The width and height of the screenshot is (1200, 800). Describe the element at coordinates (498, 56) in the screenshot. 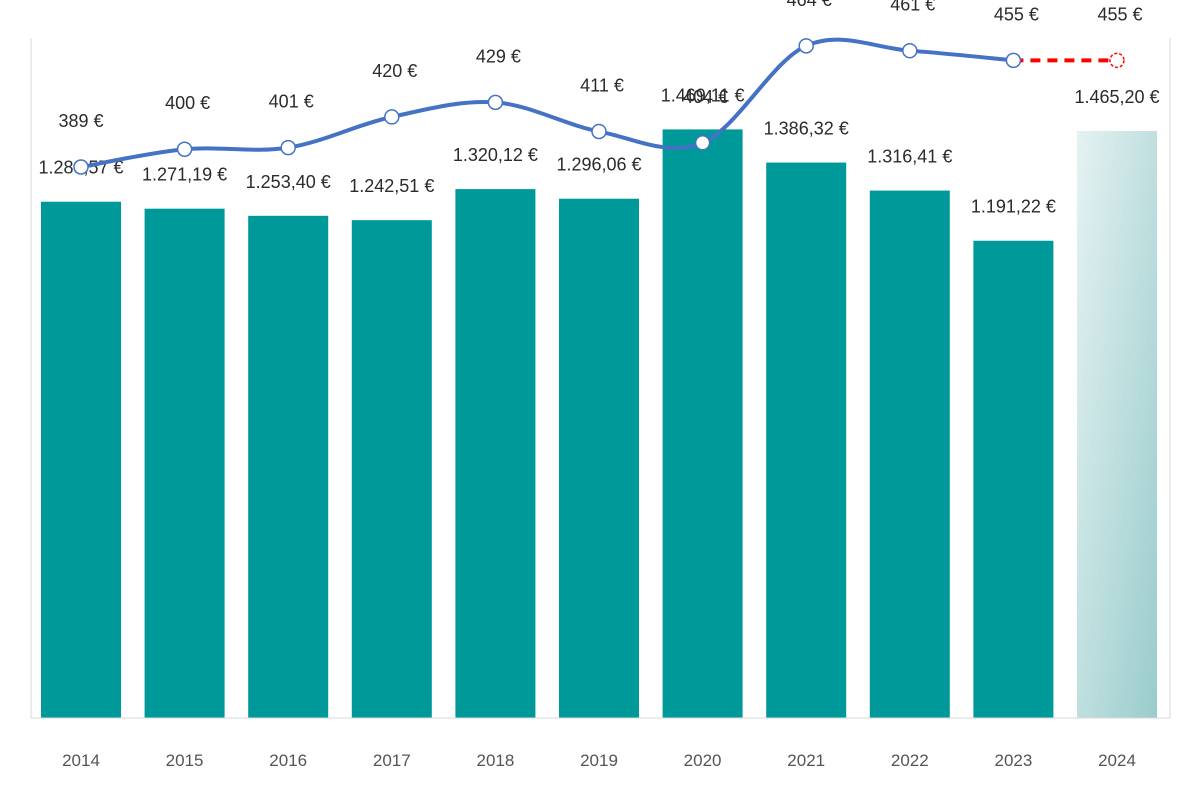

I see `line-value-label: 429 €` at that location.